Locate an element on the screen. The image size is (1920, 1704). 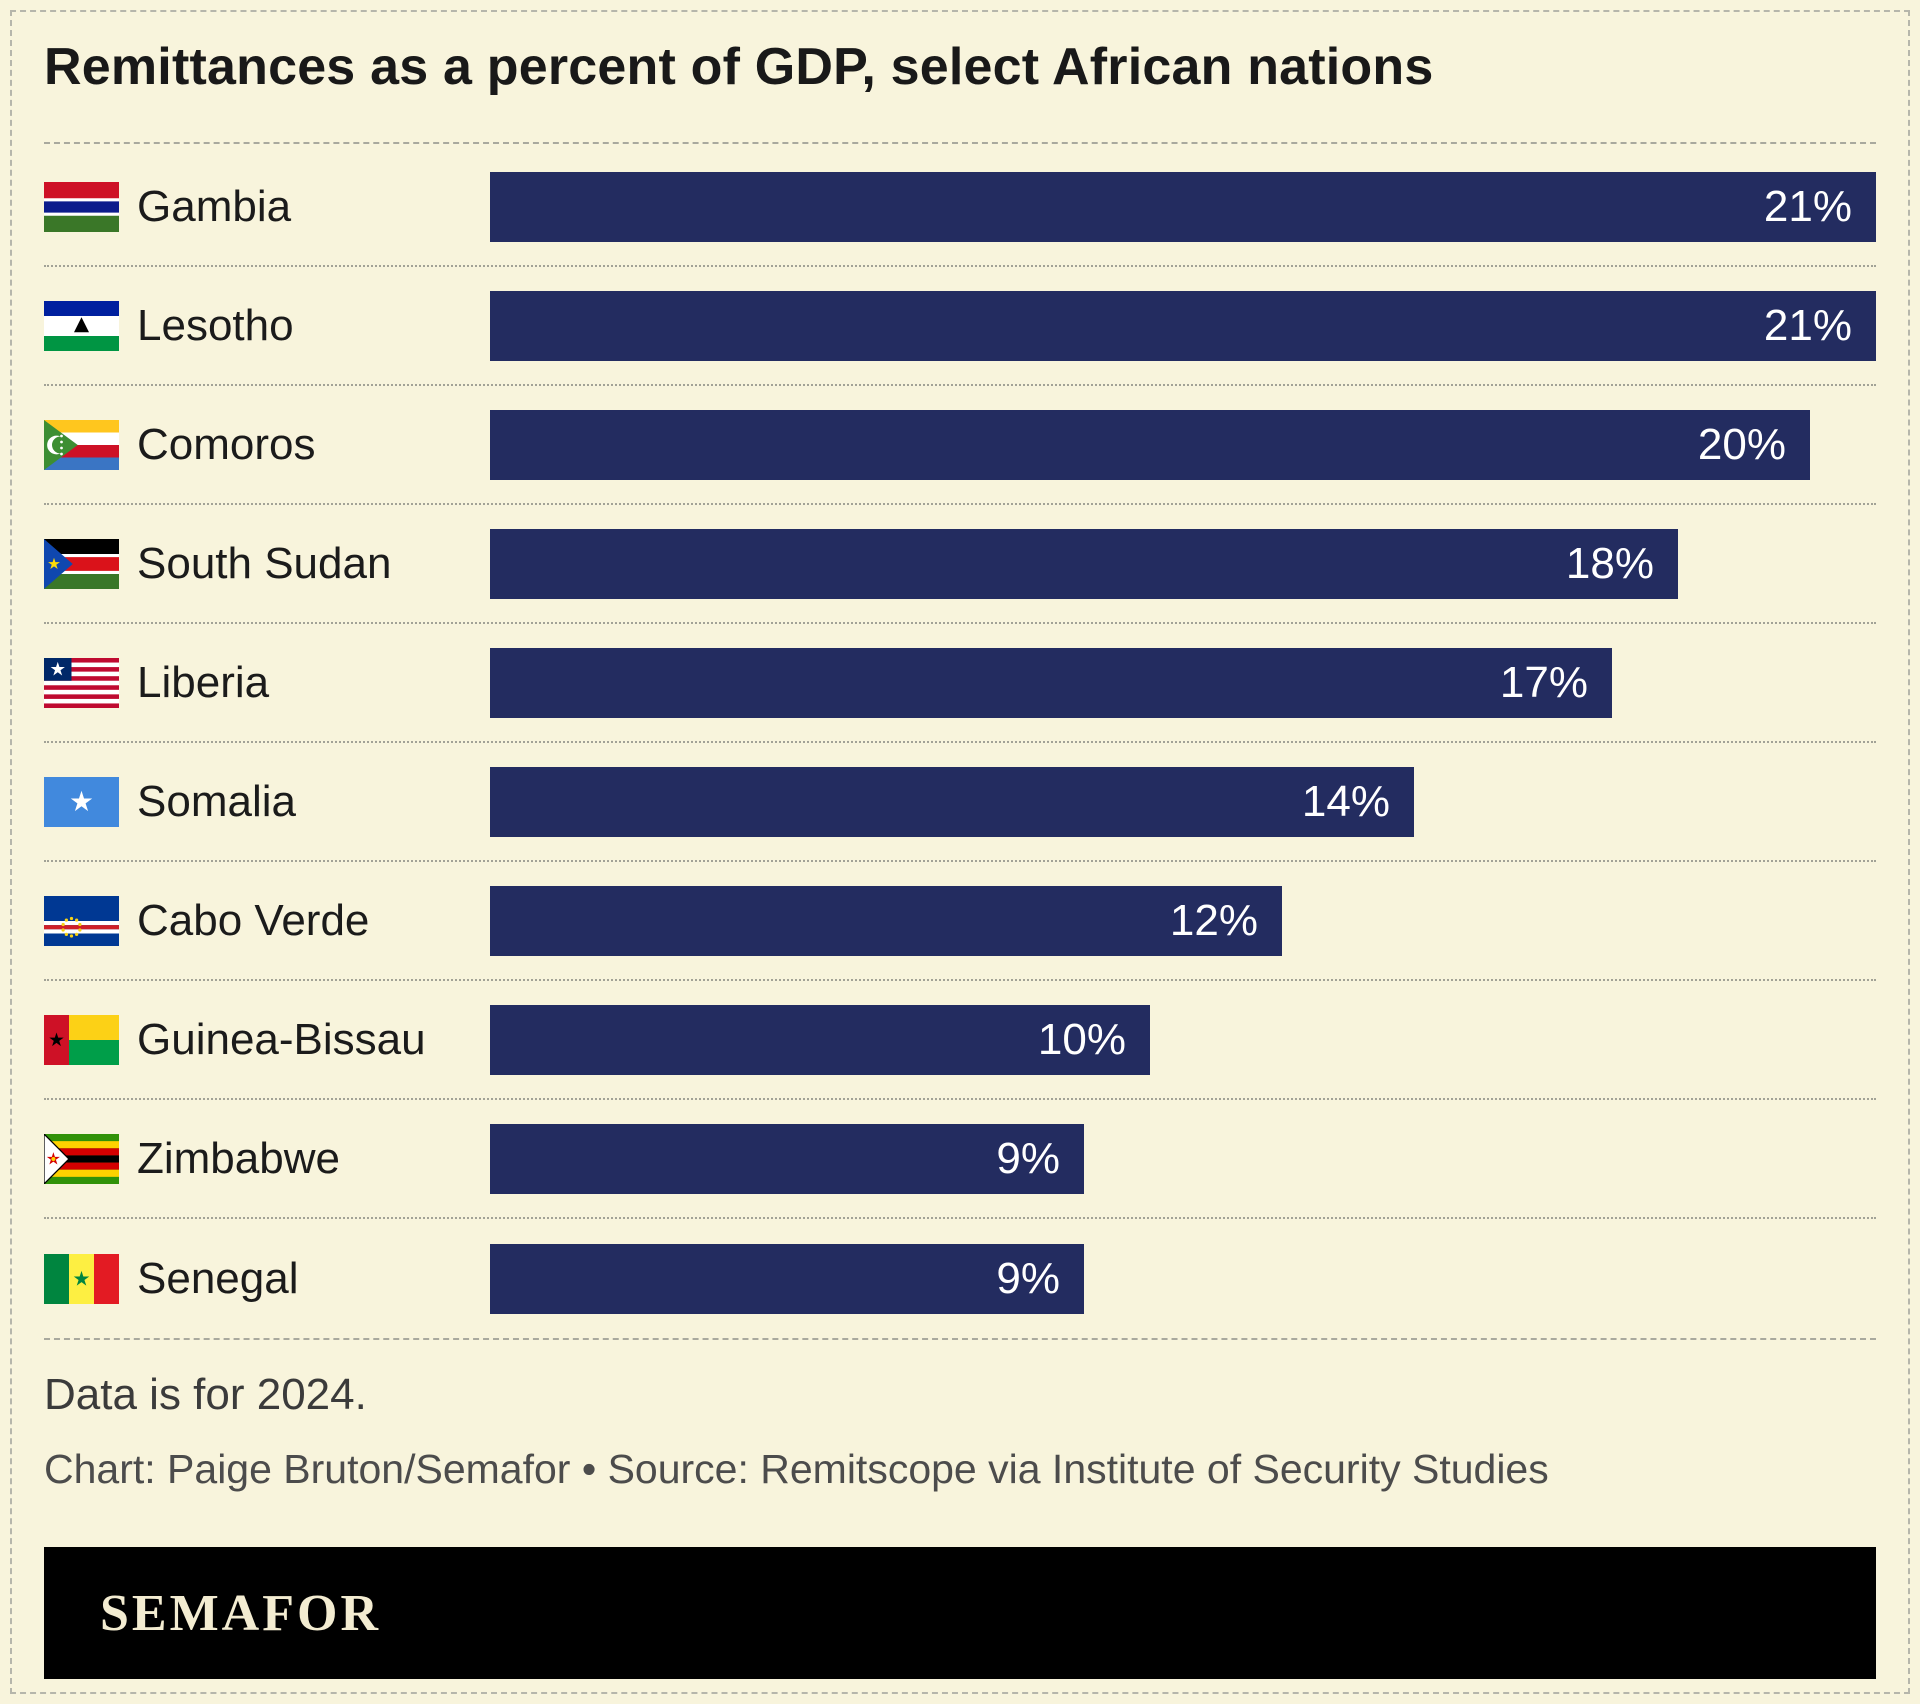
row-label: Gambia is located at coordinates (267, 206).